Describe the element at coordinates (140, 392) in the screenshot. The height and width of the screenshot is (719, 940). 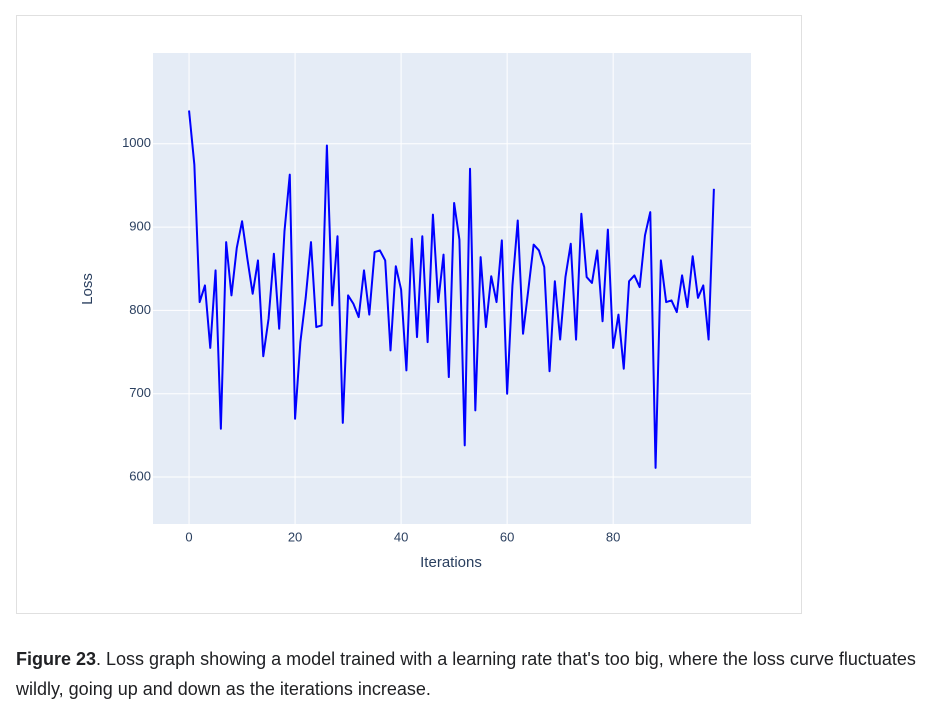
I see `y-tick-label: 700` at that location.